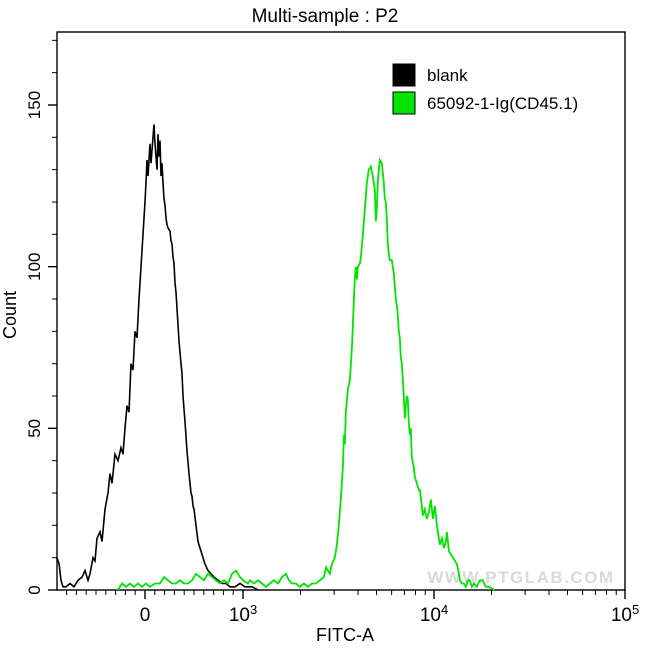 Image resolution: width=650 pixels, height=655 pixels. What do you see at coordinates (52, 315) in the screenshot?
I see `y-axis-ticks` at bounding box center [52, 315].